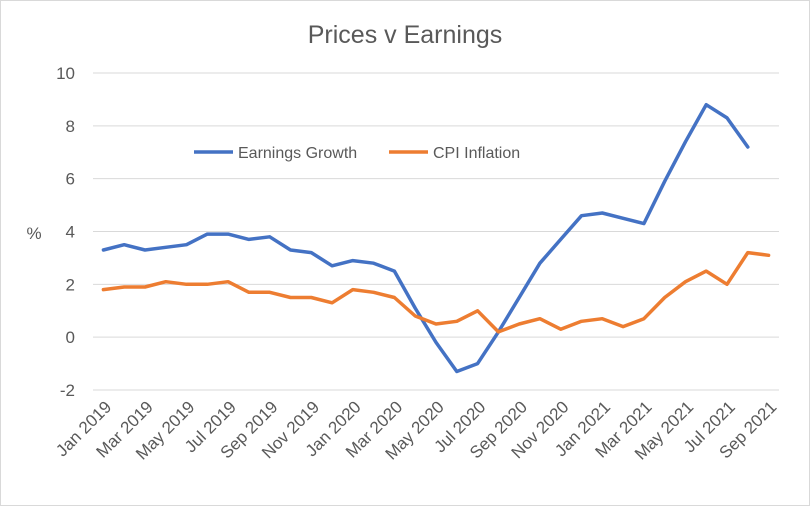  I want to click on y-axis-ticks: -2 0 2 4 6 8 10, so click(65, 232).